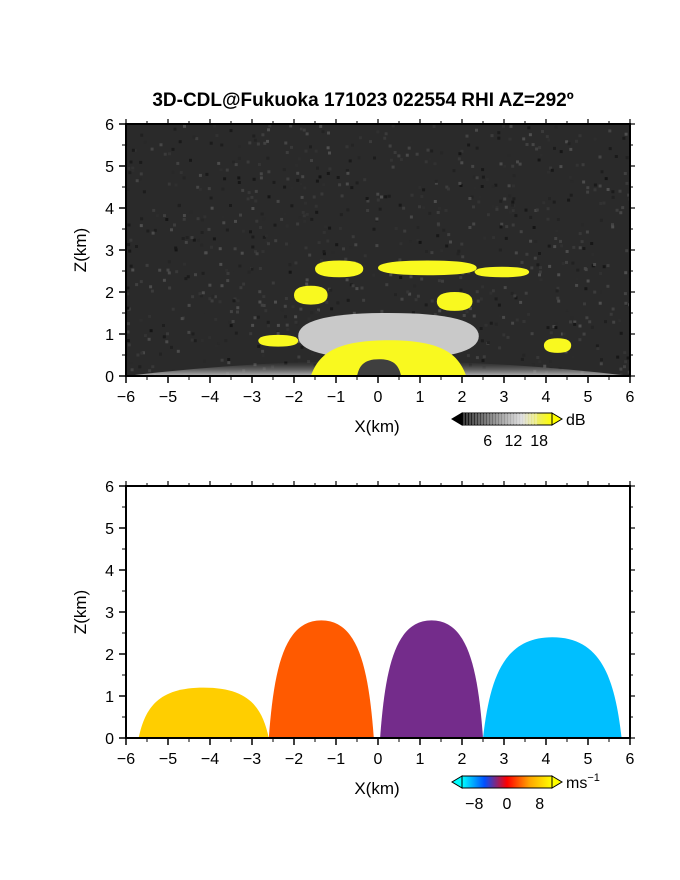  Describe the element at coordinates (507, 431) in the screenshot. I see `reflectivity-colorbar: 6 12 18` at that location.